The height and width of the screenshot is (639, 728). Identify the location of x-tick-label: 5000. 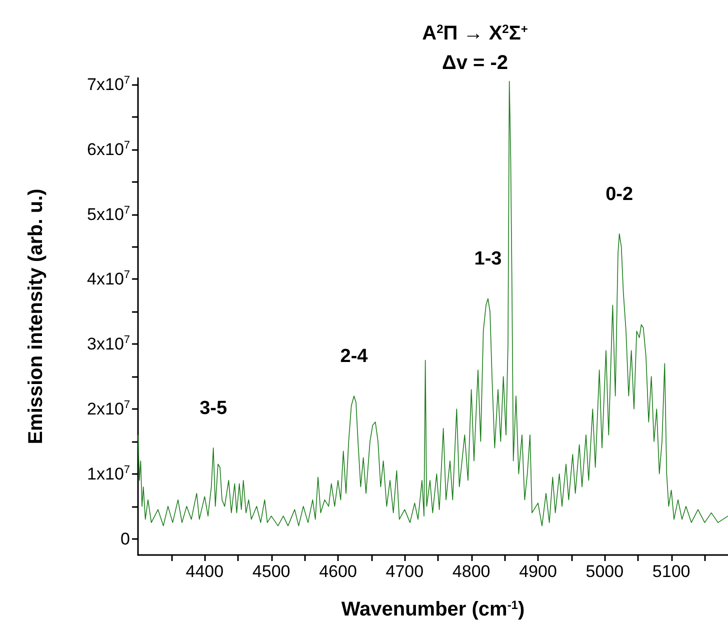
(605, 571).